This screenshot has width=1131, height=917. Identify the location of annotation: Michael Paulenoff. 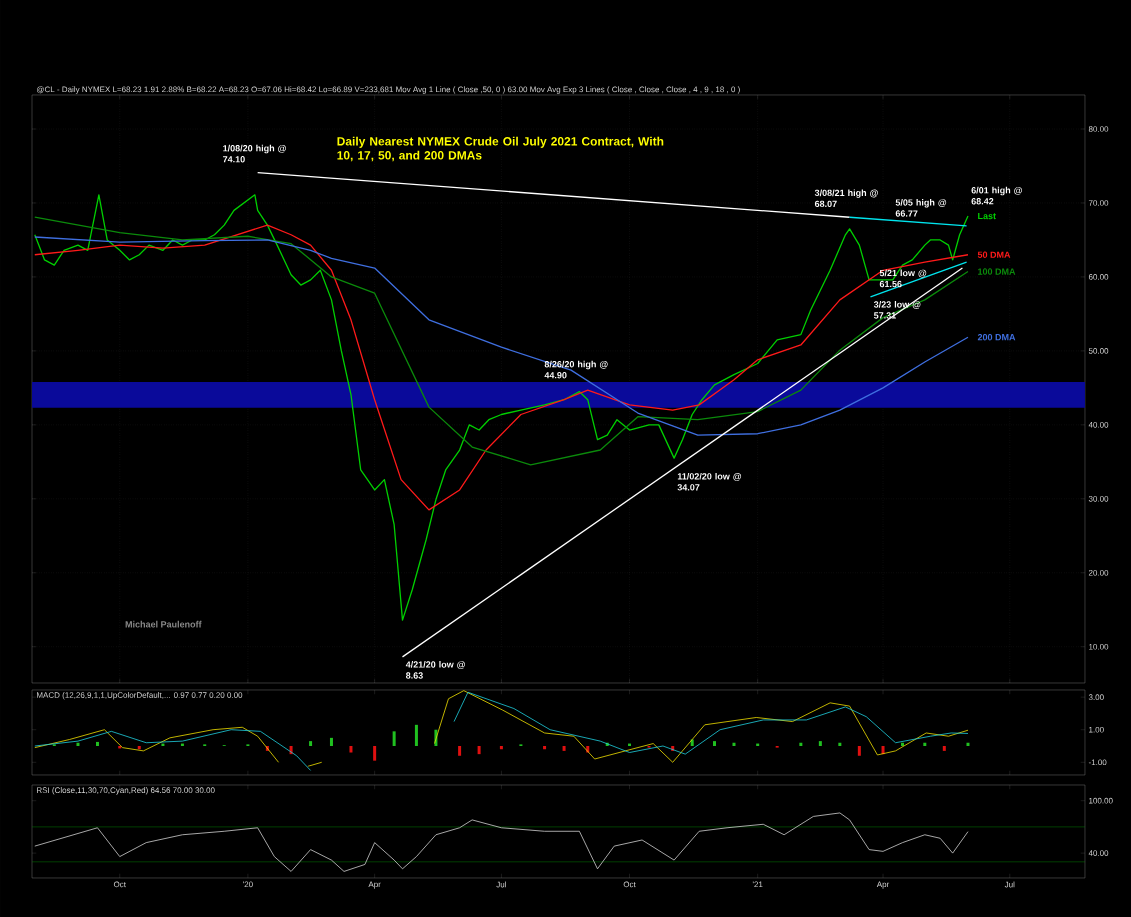
(163, 624).